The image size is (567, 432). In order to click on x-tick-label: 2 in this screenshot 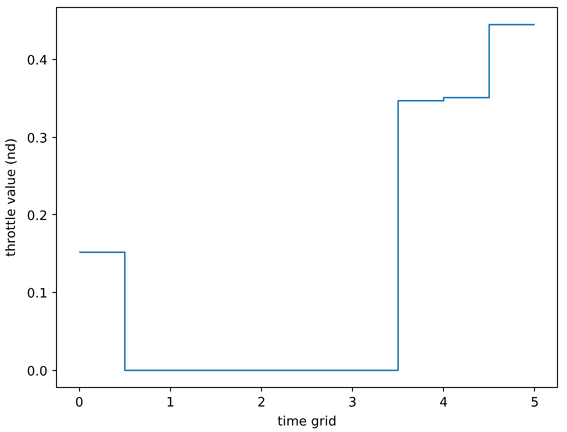, I will do `click(261, 403)`.